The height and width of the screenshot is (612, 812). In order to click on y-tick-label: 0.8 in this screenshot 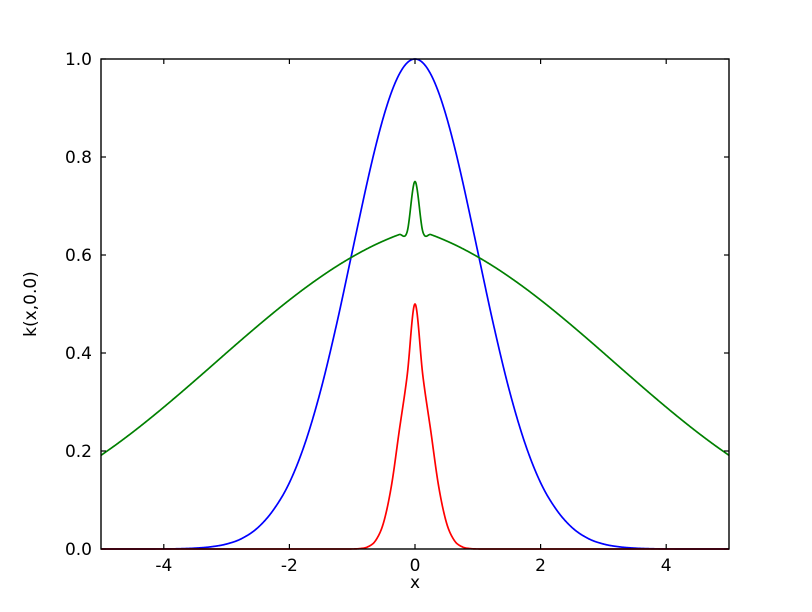, I will do `click(78, 158)`.